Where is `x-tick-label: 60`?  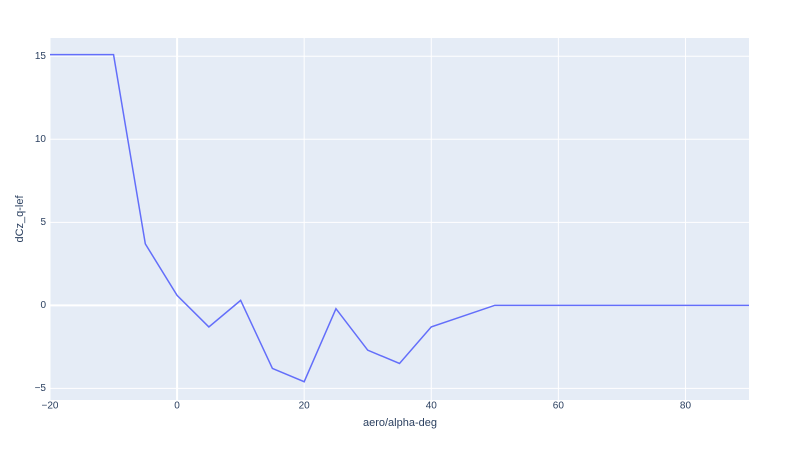
x-tick-label: 60 is located at coordinates (559, 406).